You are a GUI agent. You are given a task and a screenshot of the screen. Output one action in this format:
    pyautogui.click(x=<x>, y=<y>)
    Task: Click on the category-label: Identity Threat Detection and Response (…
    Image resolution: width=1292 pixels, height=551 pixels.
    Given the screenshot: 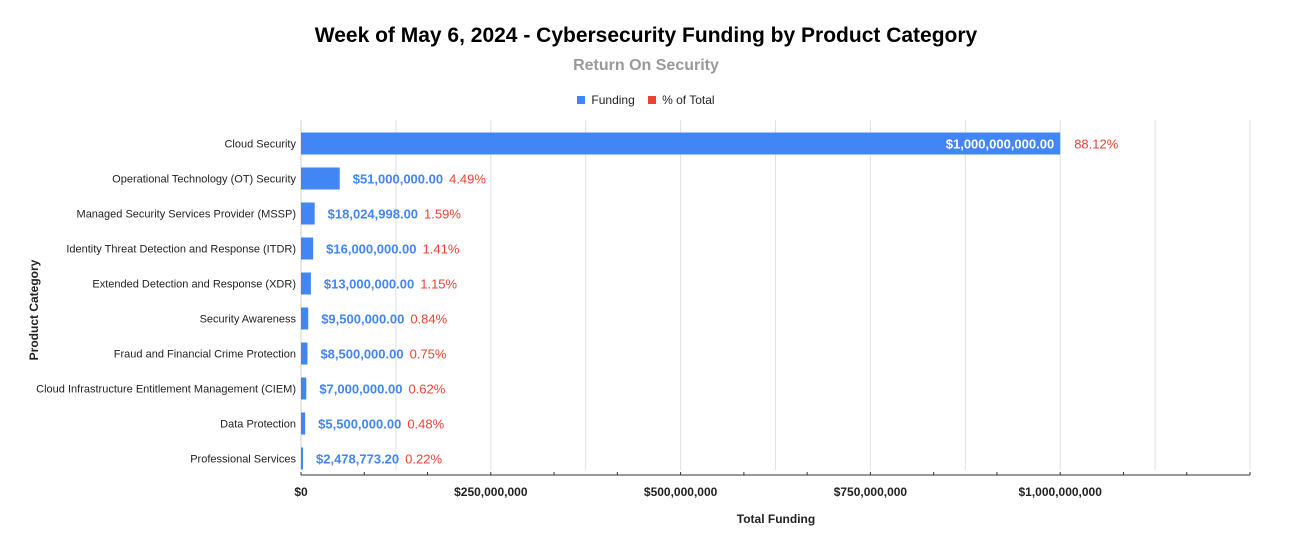 What is the action you would take?
    pyautogui.click(x=181, y=250)
    